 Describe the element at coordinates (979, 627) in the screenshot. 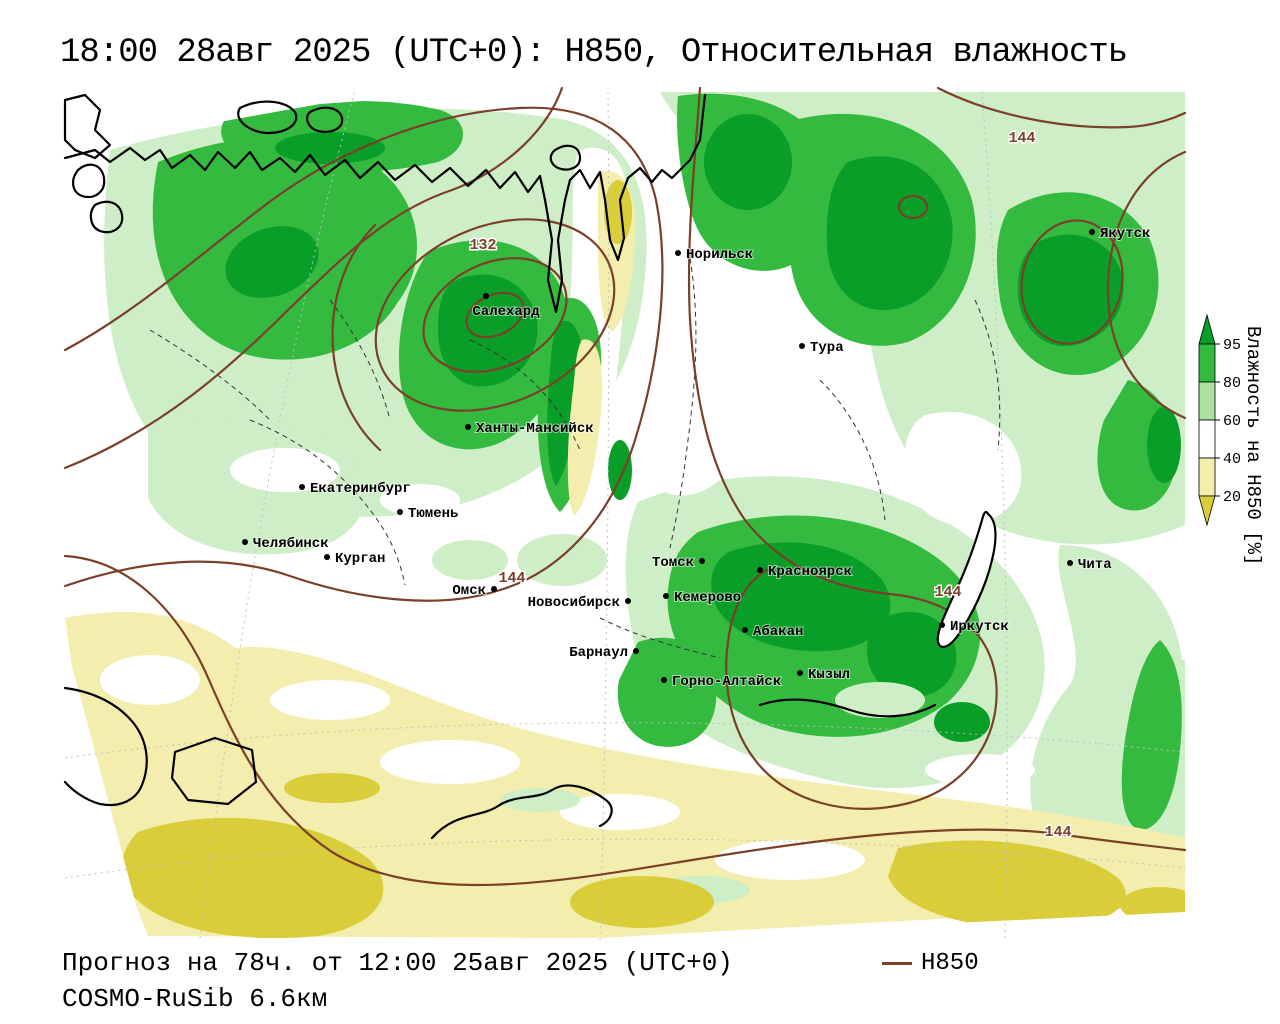

I see `city-label: Иркутск` at that location.